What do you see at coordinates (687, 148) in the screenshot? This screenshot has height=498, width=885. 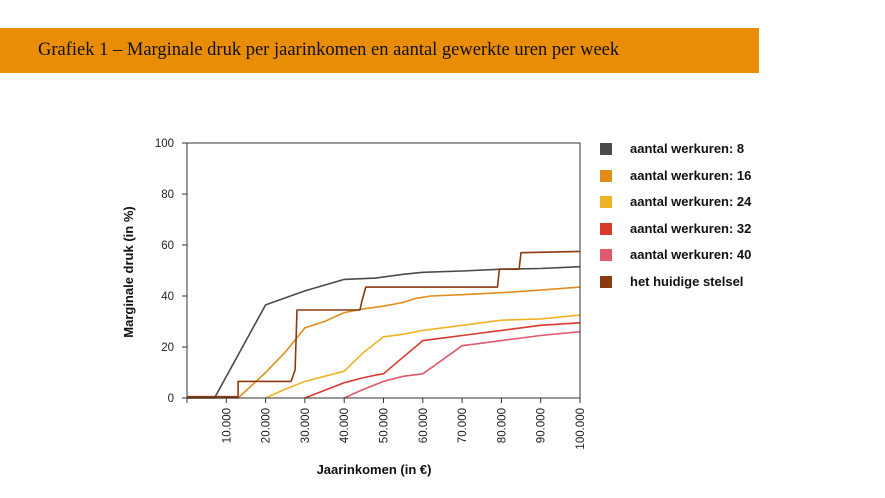 I see `legend-label: aantal werkuren: 8` at bounding box center [687, 148].